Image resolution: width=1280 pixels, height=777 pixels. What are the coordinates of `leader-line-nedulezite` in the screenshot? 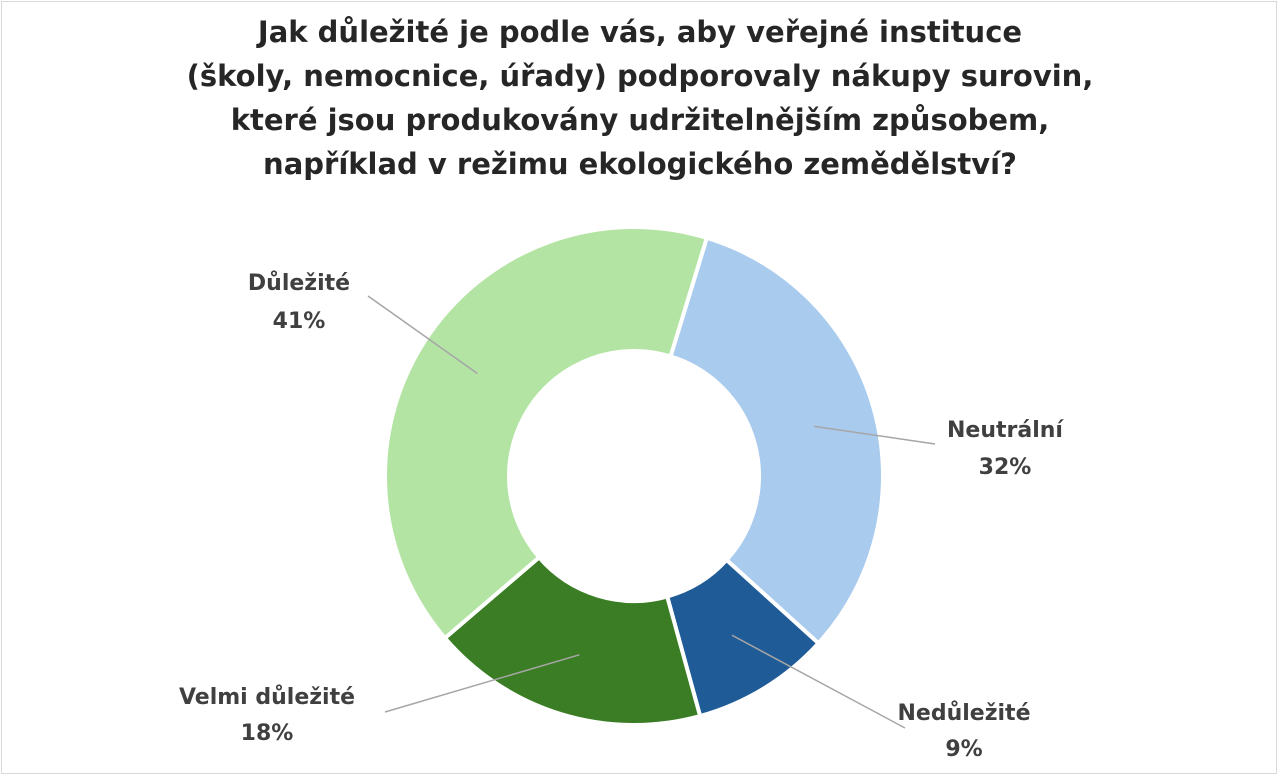 It's located at (818, 681).